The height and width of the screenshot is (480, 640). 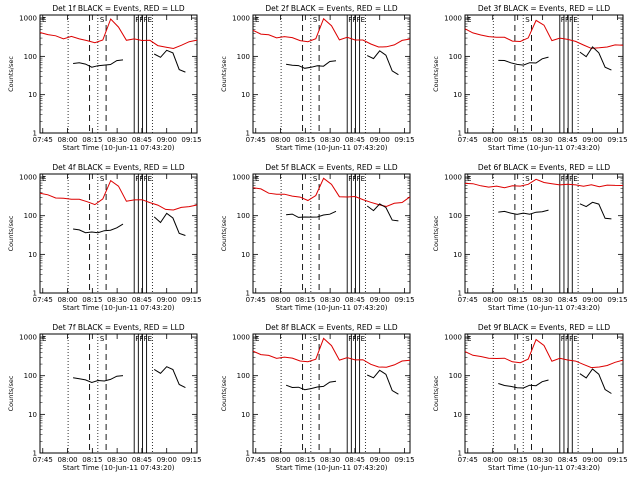 I want to click on panel-title: Det 5f BLACK = Events, RED = LLD, so click(x=331, y=167).